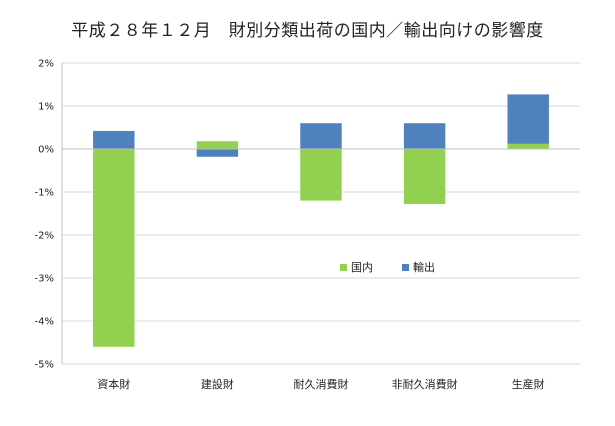  I want to click on y-tick-label: 1%, so click(46, 107).